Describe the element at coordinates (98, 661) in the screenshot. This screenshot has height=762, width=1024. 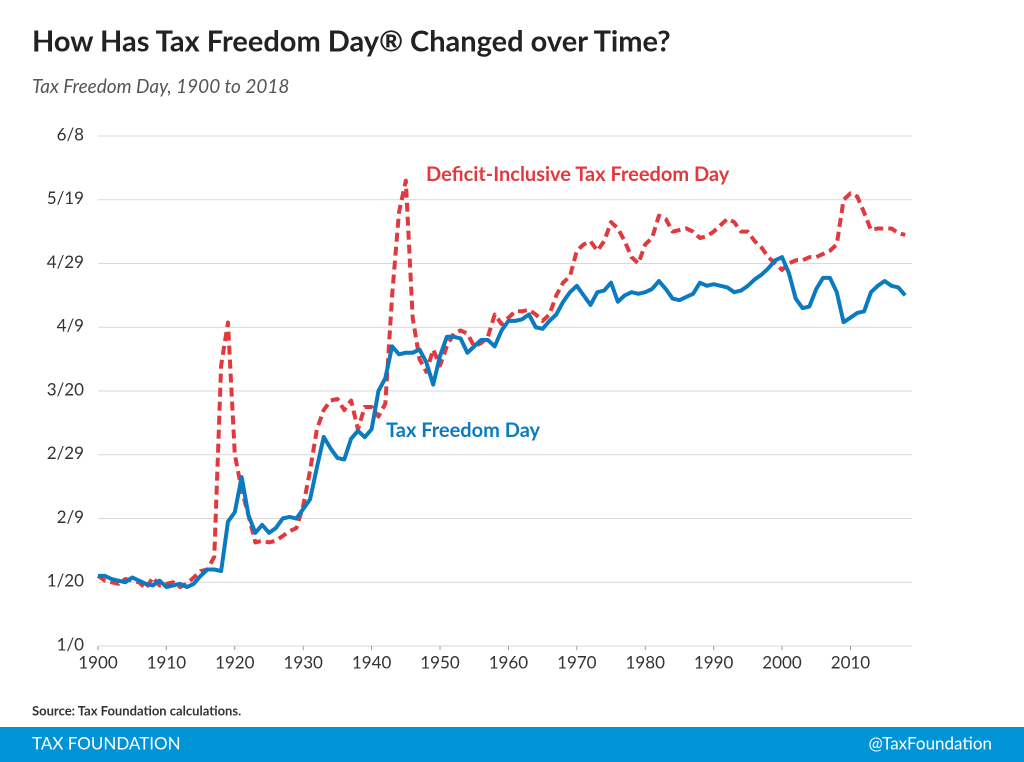
I see `x-tick-label: 1900` at that location.